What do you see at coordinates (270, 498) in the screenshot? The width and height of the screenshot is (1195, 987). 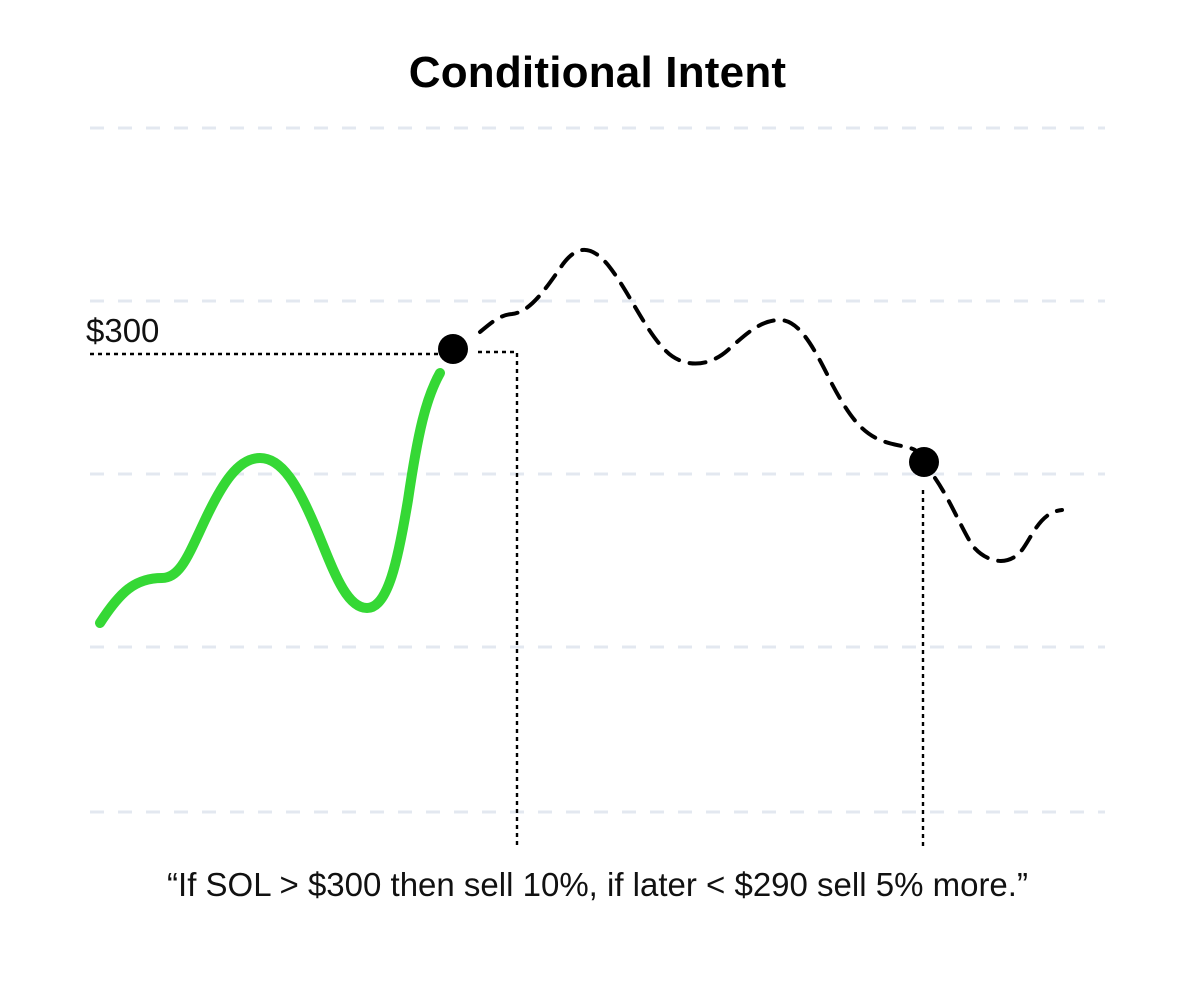 I see `realized-price-line` at bounding box center [270, 498].